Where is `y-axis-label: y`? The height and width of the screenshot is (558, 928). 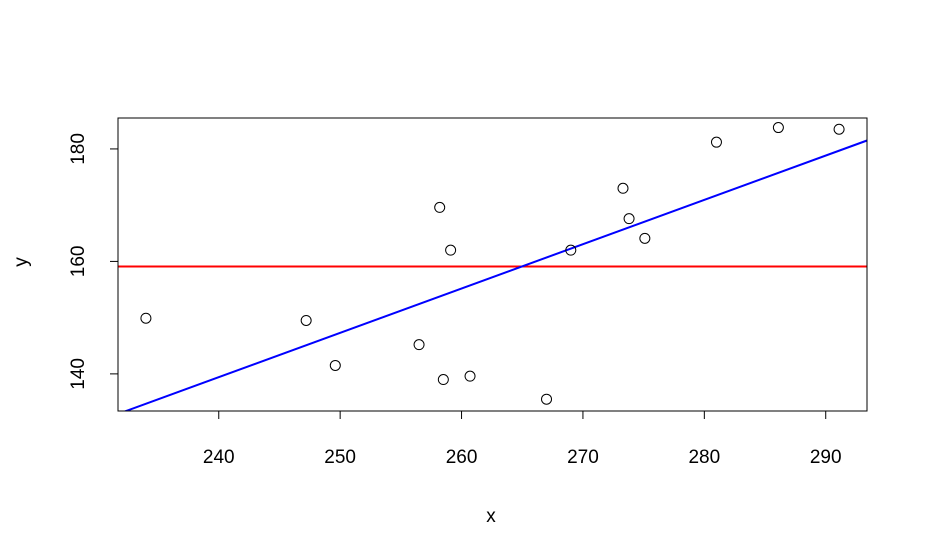 y-axis-label: y is located at coordinates (21, 262).